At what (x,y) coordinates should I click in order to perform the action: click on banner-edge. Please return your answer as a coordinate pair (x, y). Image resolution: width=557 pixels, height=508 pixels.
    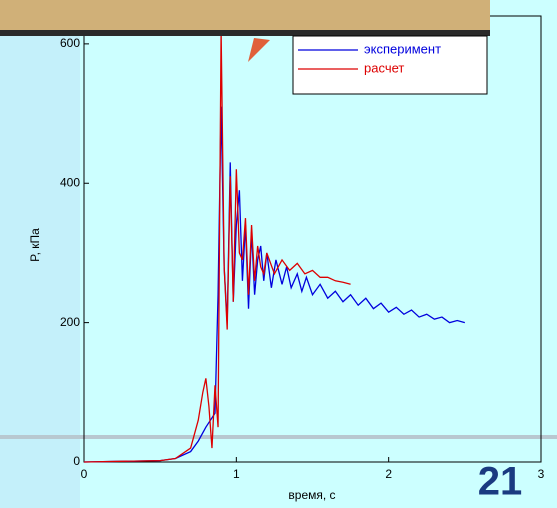
    Looking at the image, I should click on (245, 33).